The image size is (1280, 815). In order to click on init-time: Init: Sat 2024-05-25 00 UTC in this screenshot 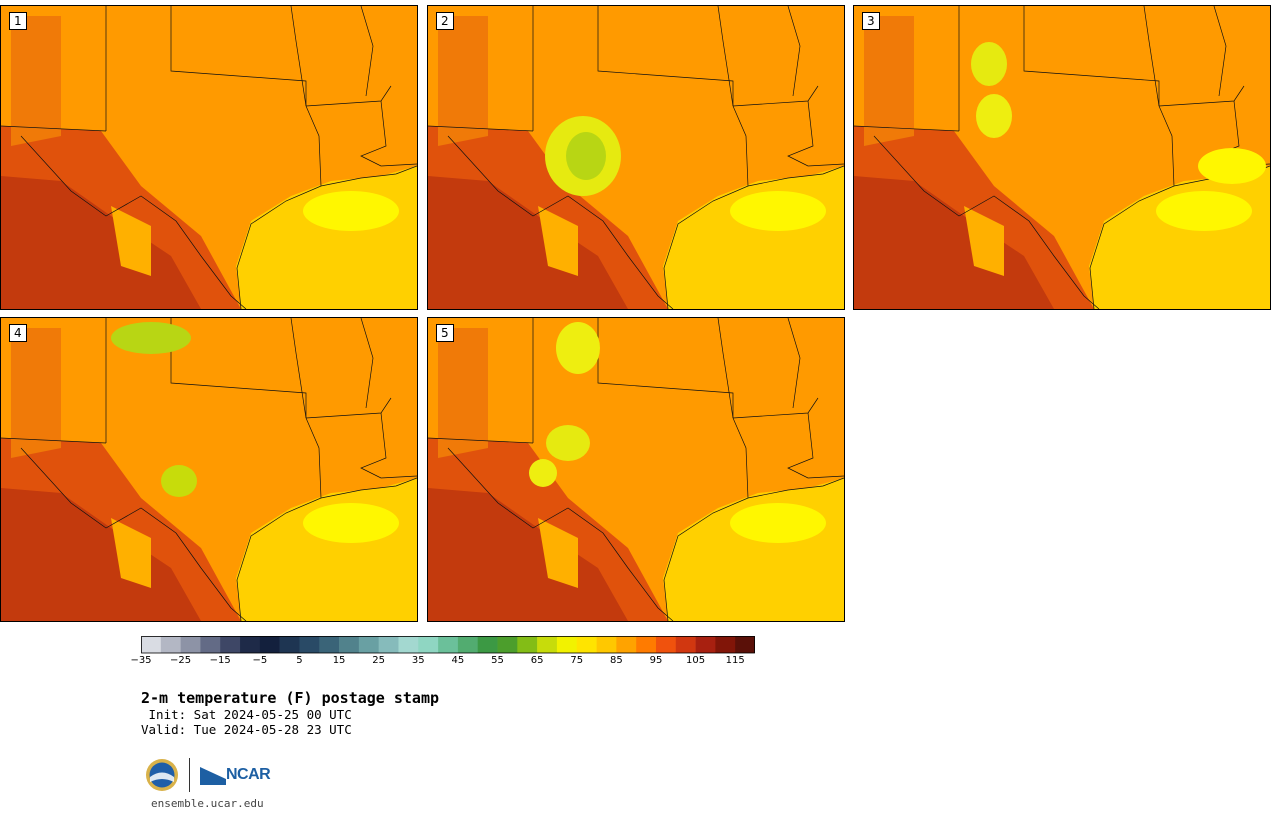, I will do `click(246, 714)`.